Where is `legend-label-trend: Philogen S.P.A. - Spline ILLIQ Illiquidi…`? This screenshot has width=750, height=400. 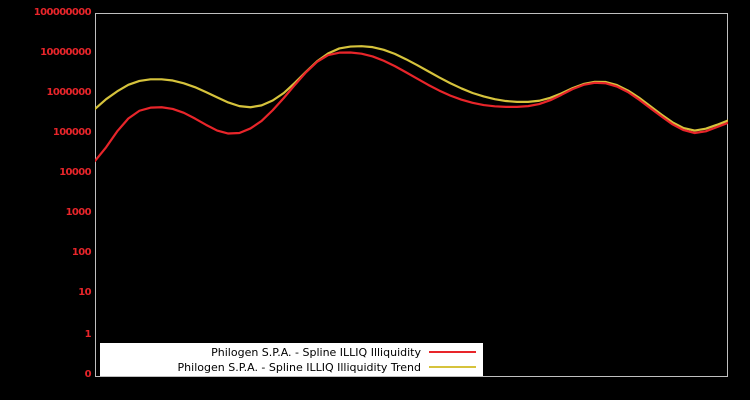 legend-label-trend: Philogen S.P.A. - Spline ILLIQ Illiquidi… is located at coordinates (299, 367).